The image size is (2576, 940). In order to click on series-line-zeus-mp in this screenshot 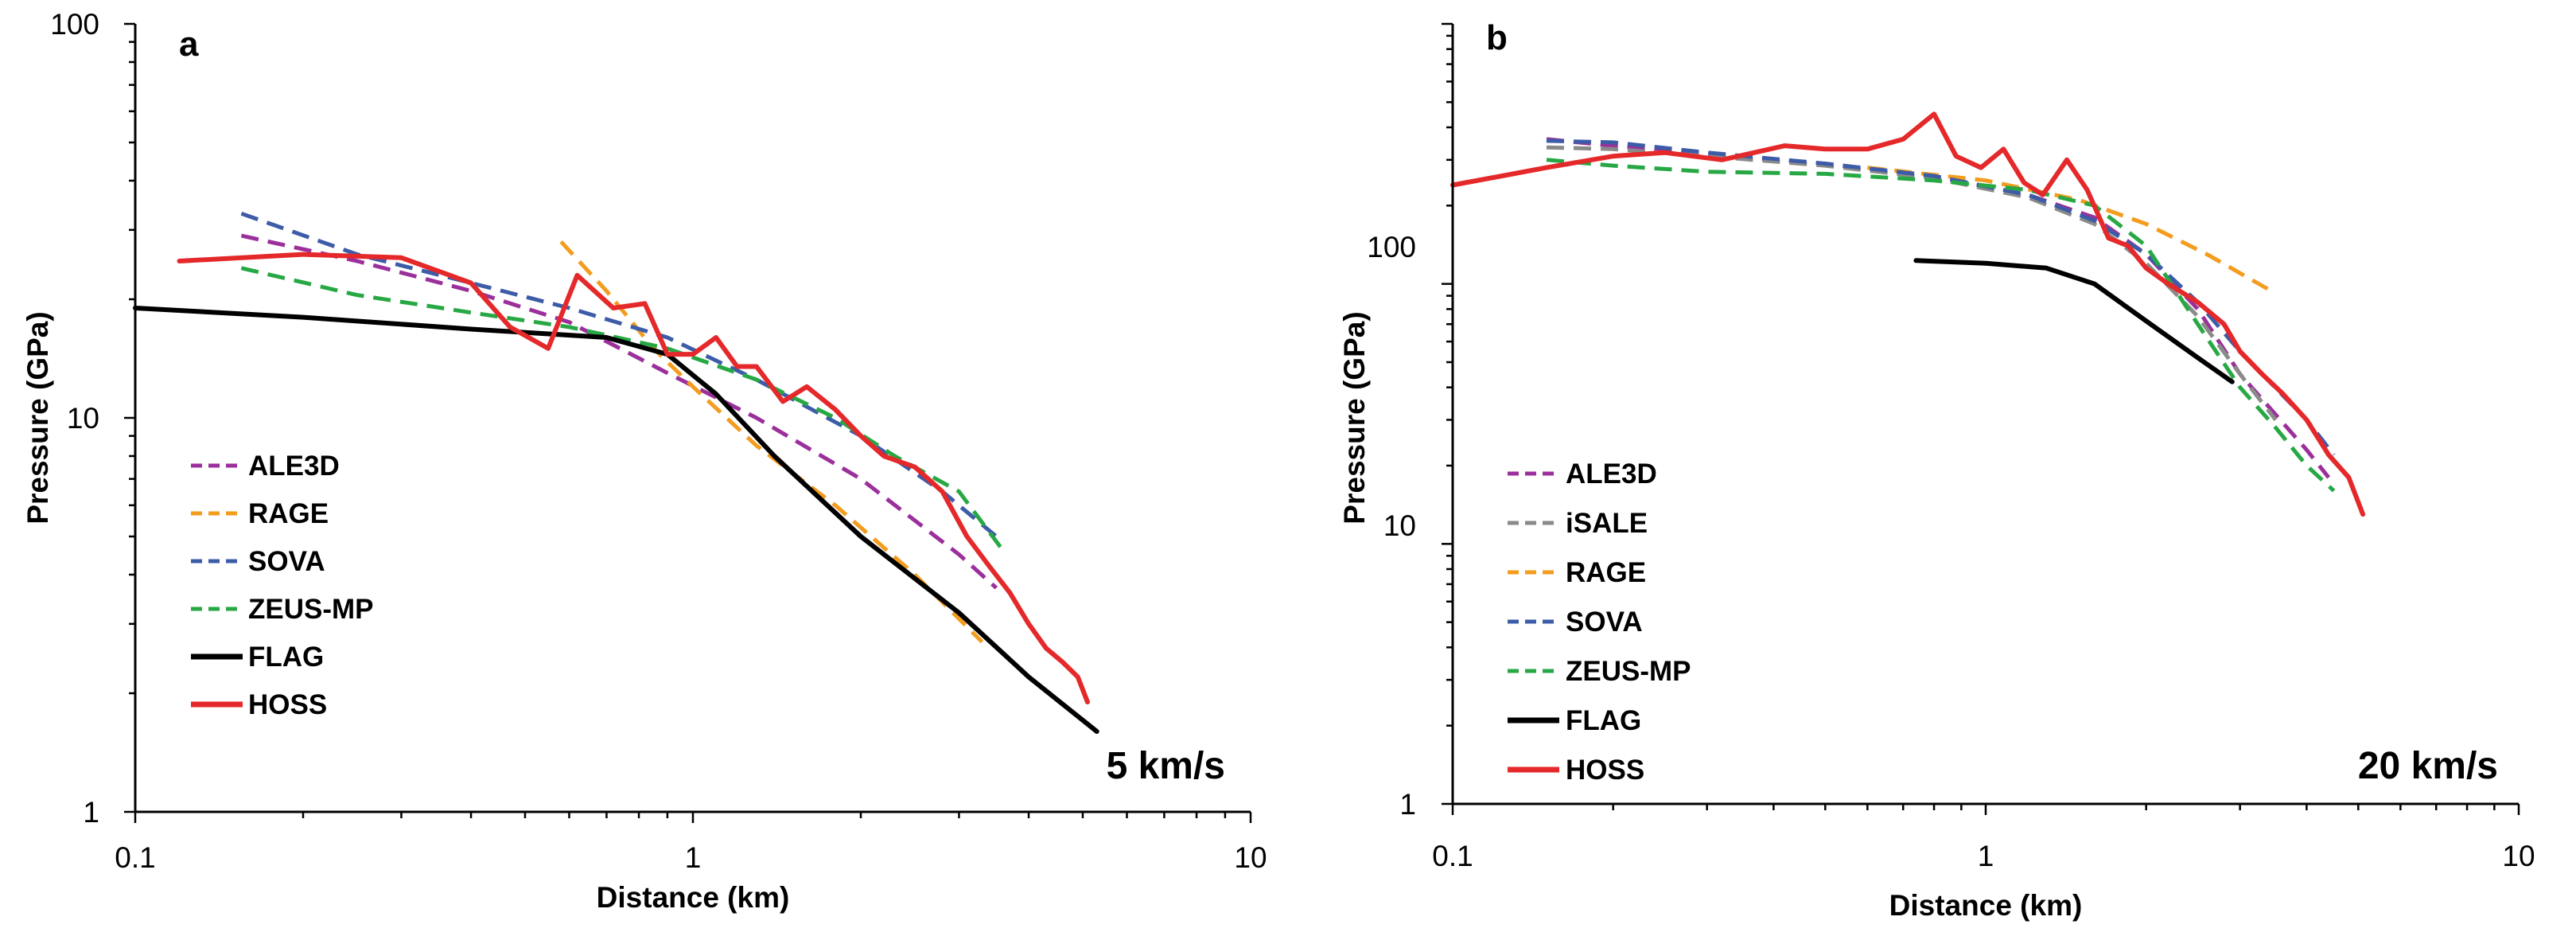, I will do `click(623, 409)`.